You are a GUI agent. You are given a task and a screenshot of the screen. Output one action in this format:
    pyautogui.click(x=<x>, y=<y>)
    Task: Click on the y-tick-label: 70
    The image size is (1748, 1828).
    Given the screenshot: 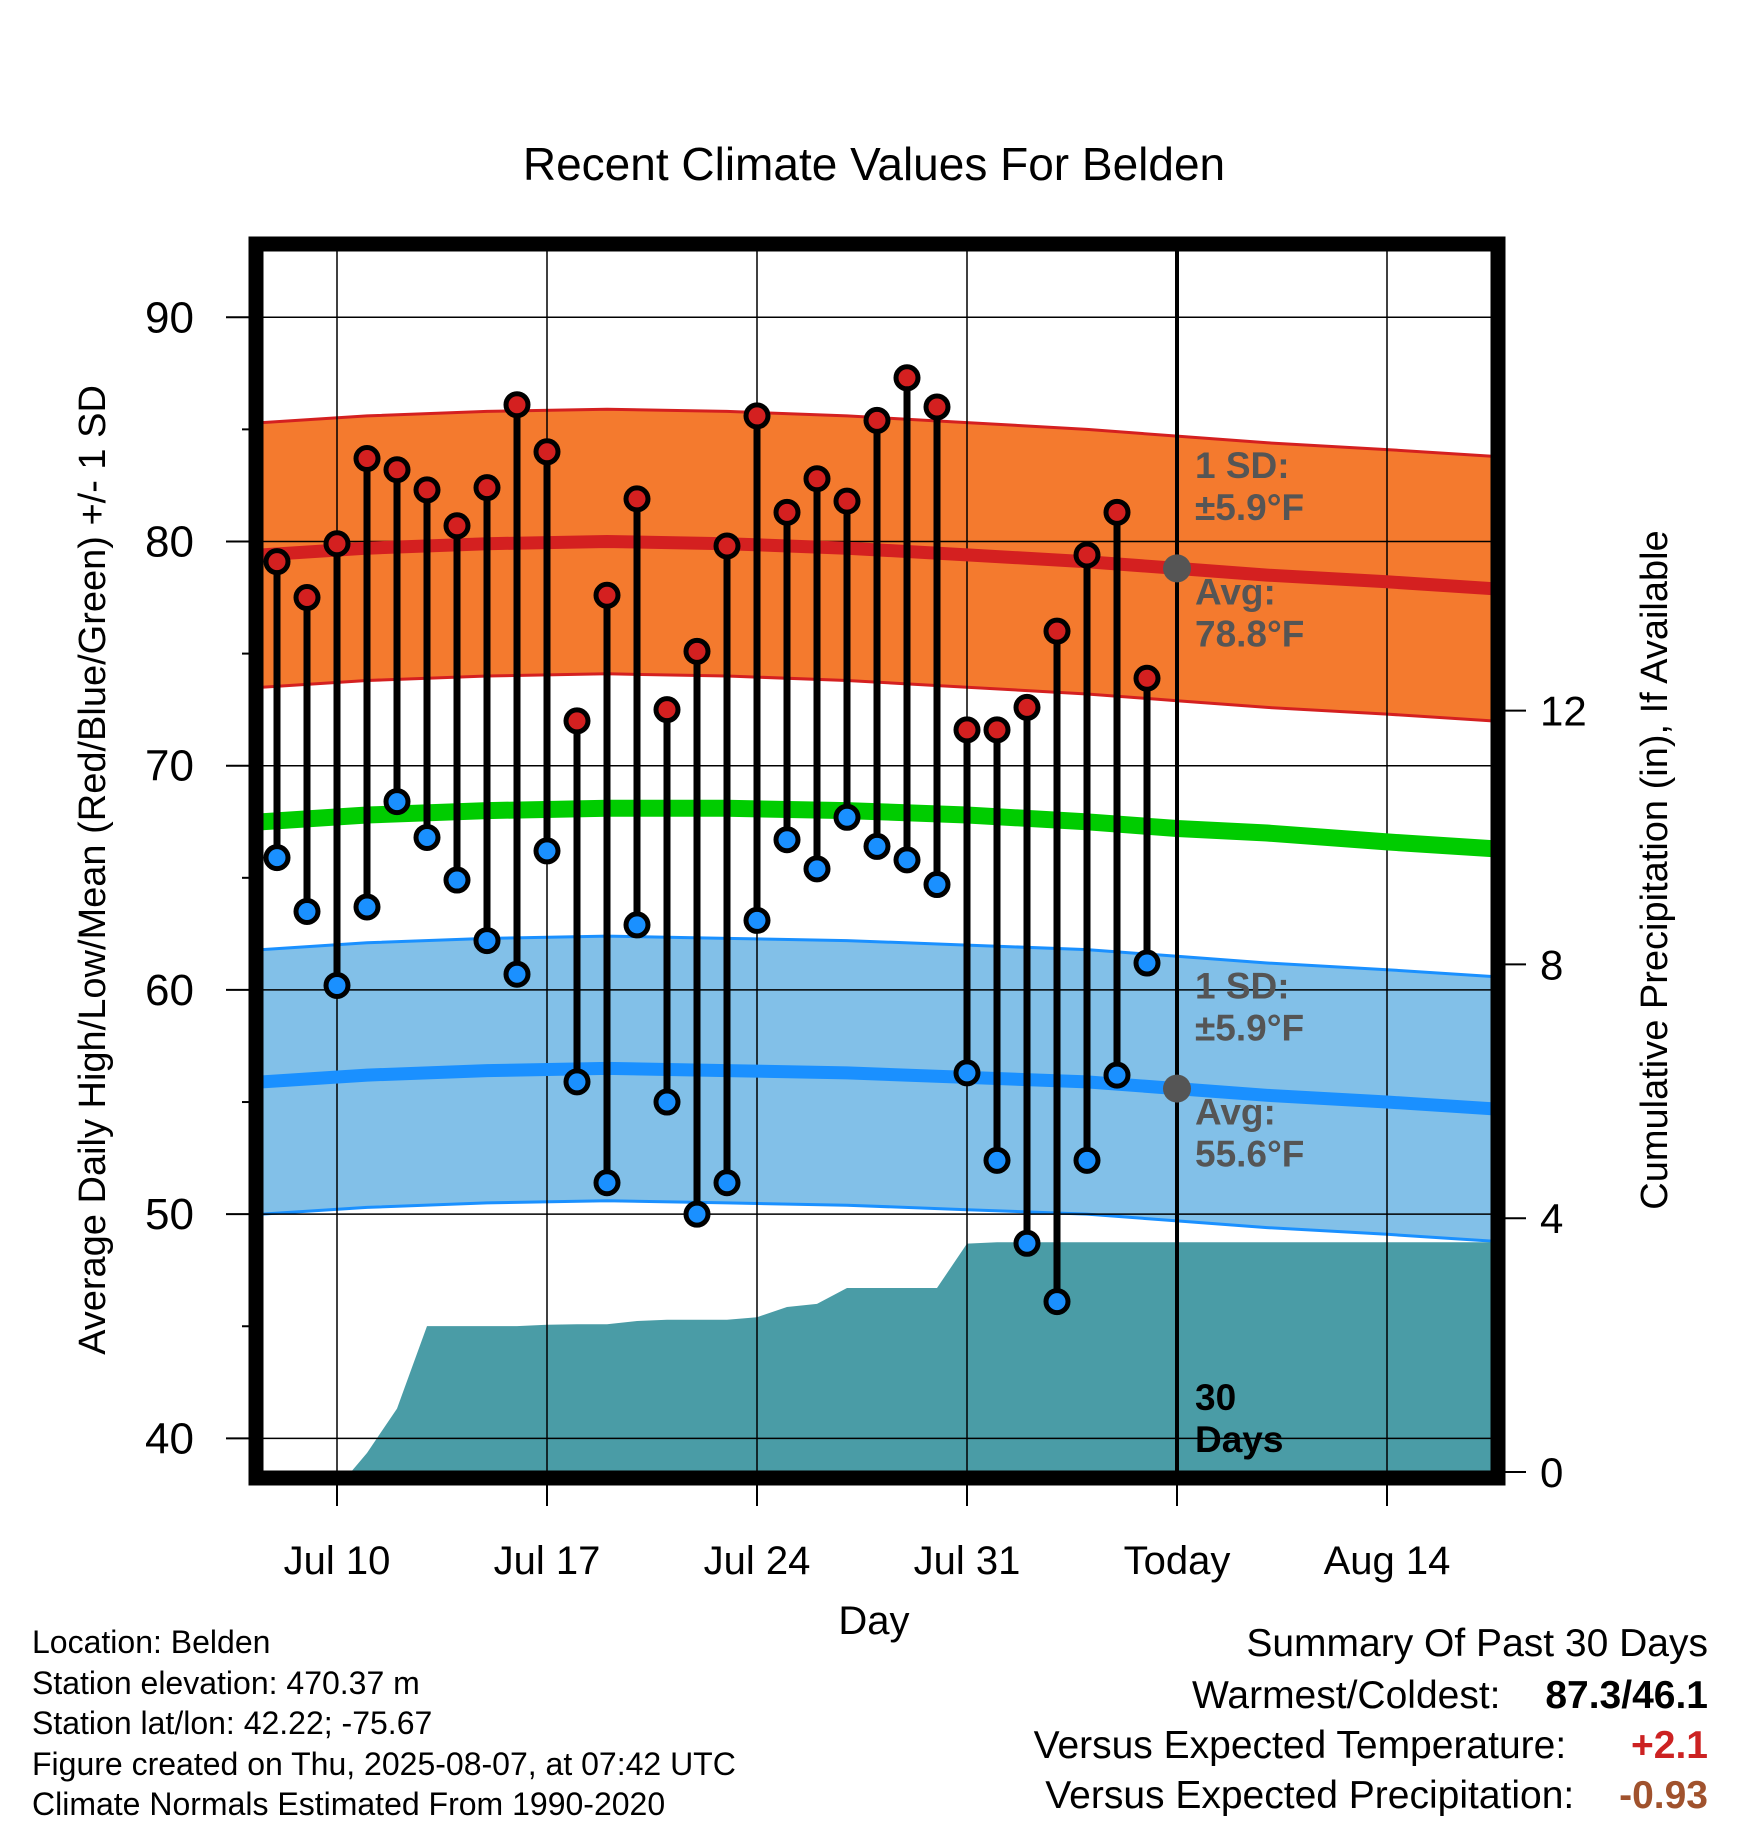 What is the action you would take?
    pyautogui.click(x=169, y=766)
    